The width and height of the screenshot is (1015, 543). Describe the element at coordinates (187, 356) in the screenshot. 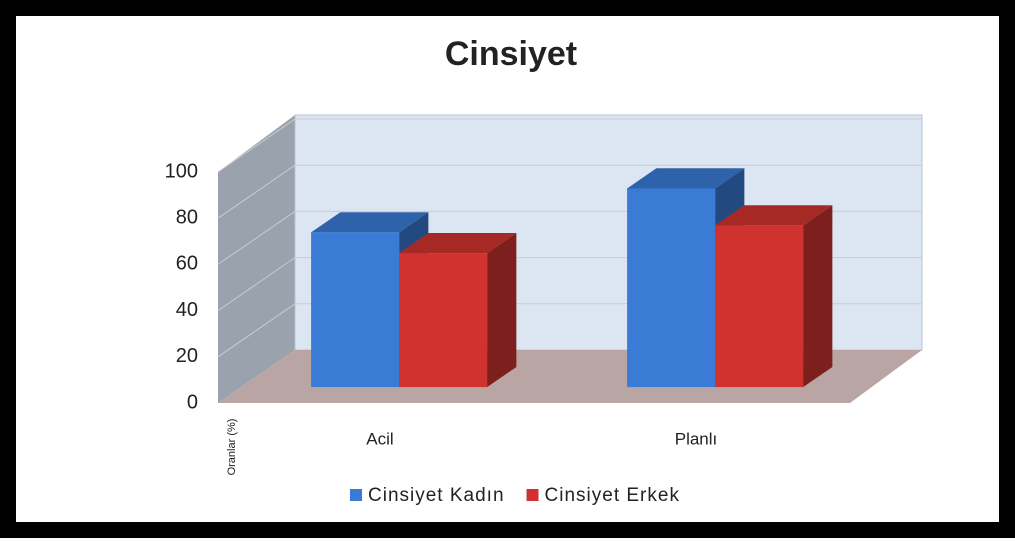

I see `y-tick-label: 20` at that location.